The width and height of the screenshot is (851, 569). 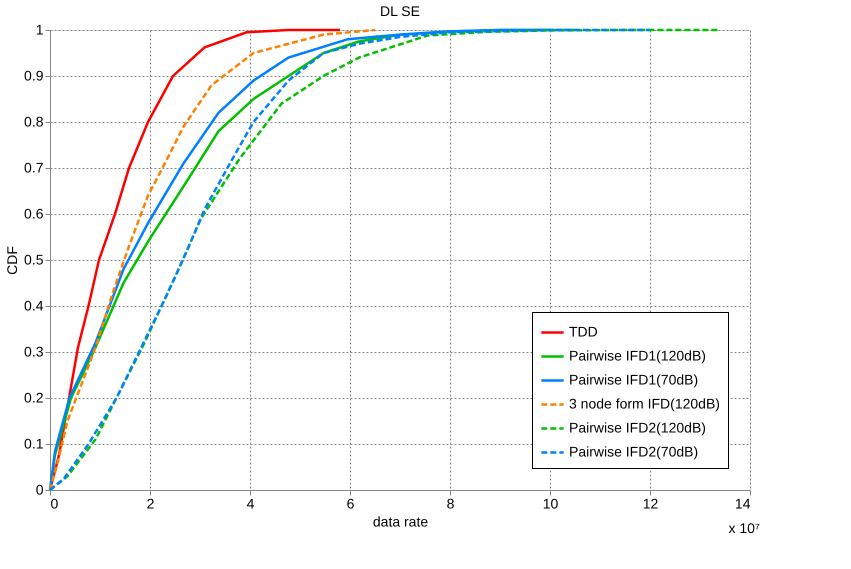 What do you see at coordinates (12, 260) in the screenshot?
I see `y-axis-title: CDF` at bounding box center [12, 260].